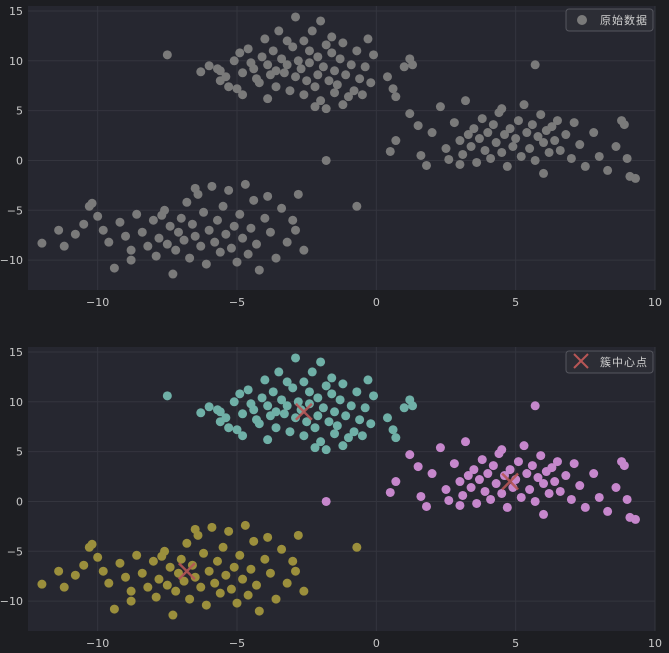 The width and height of the screenshot is (669, 653). Describe the element at coordinates (237, 302) in the screenshot. I see `x-tick-label: −5` at that location.